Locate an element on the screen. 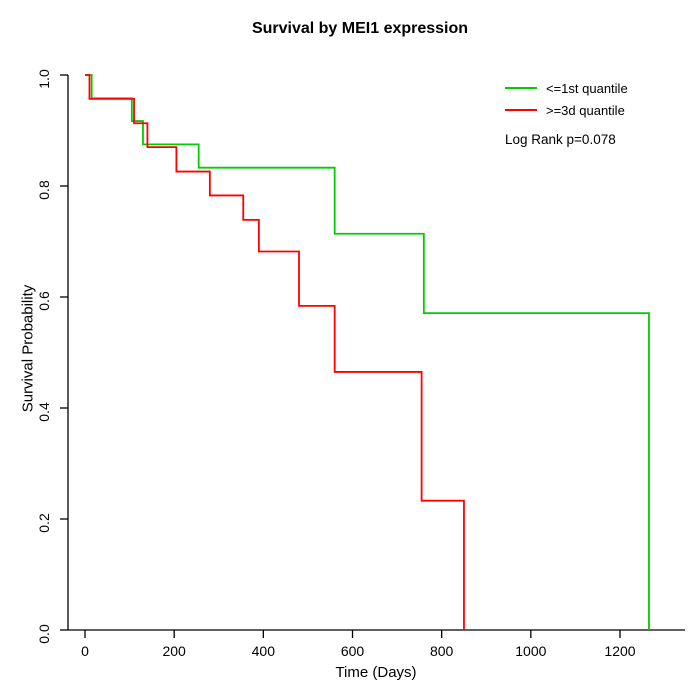 This screenshot has height=700, width=700. y-tick-label: 0.0 is located at coordinates (44, 634).